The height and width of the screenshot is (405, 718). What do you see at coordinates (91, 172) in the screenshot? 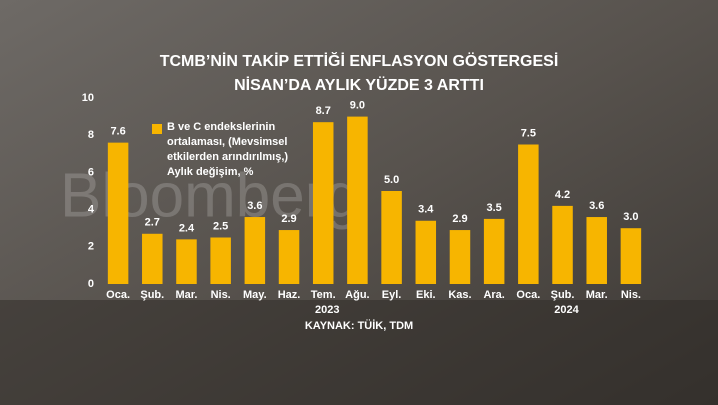
I see `y-tick-label: 6` at bounding box center [91, 172].